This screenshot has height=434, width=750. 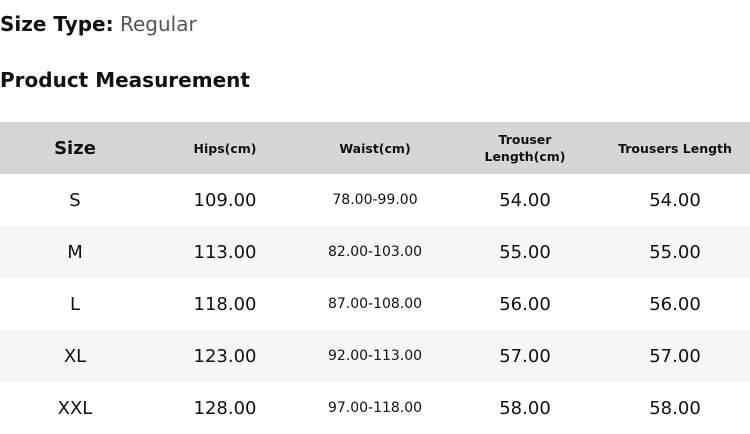 What do you see at coordinates (225, 356) in the screenshot?
I see `cell-hips: 123.00` at bounding box center [225, 356].